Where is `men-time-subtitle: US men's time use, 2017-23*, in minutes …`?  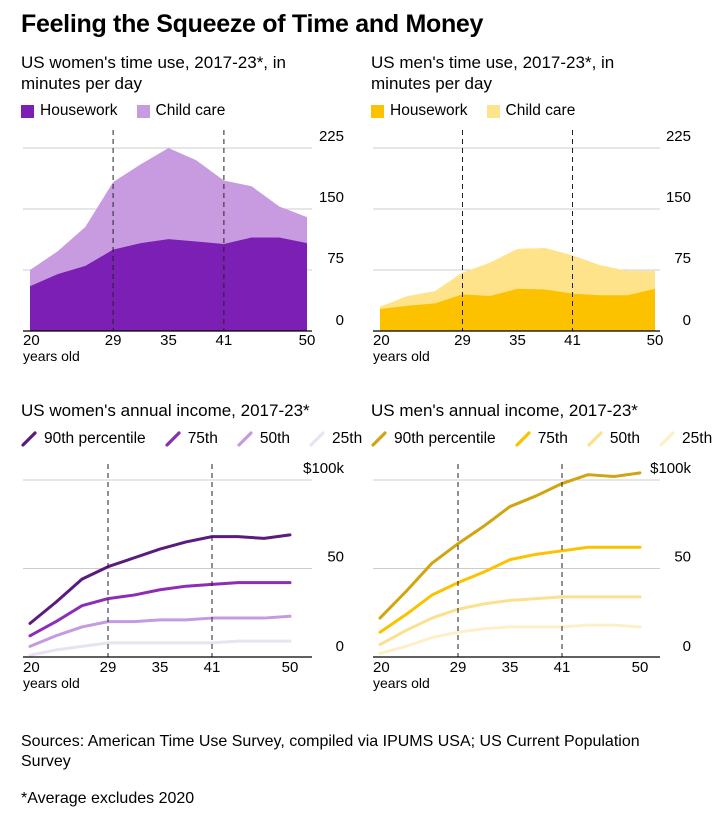 men-time-subtitle: US men's time use, 2017-23*, in minutes … is located at coordinates (493, 73).